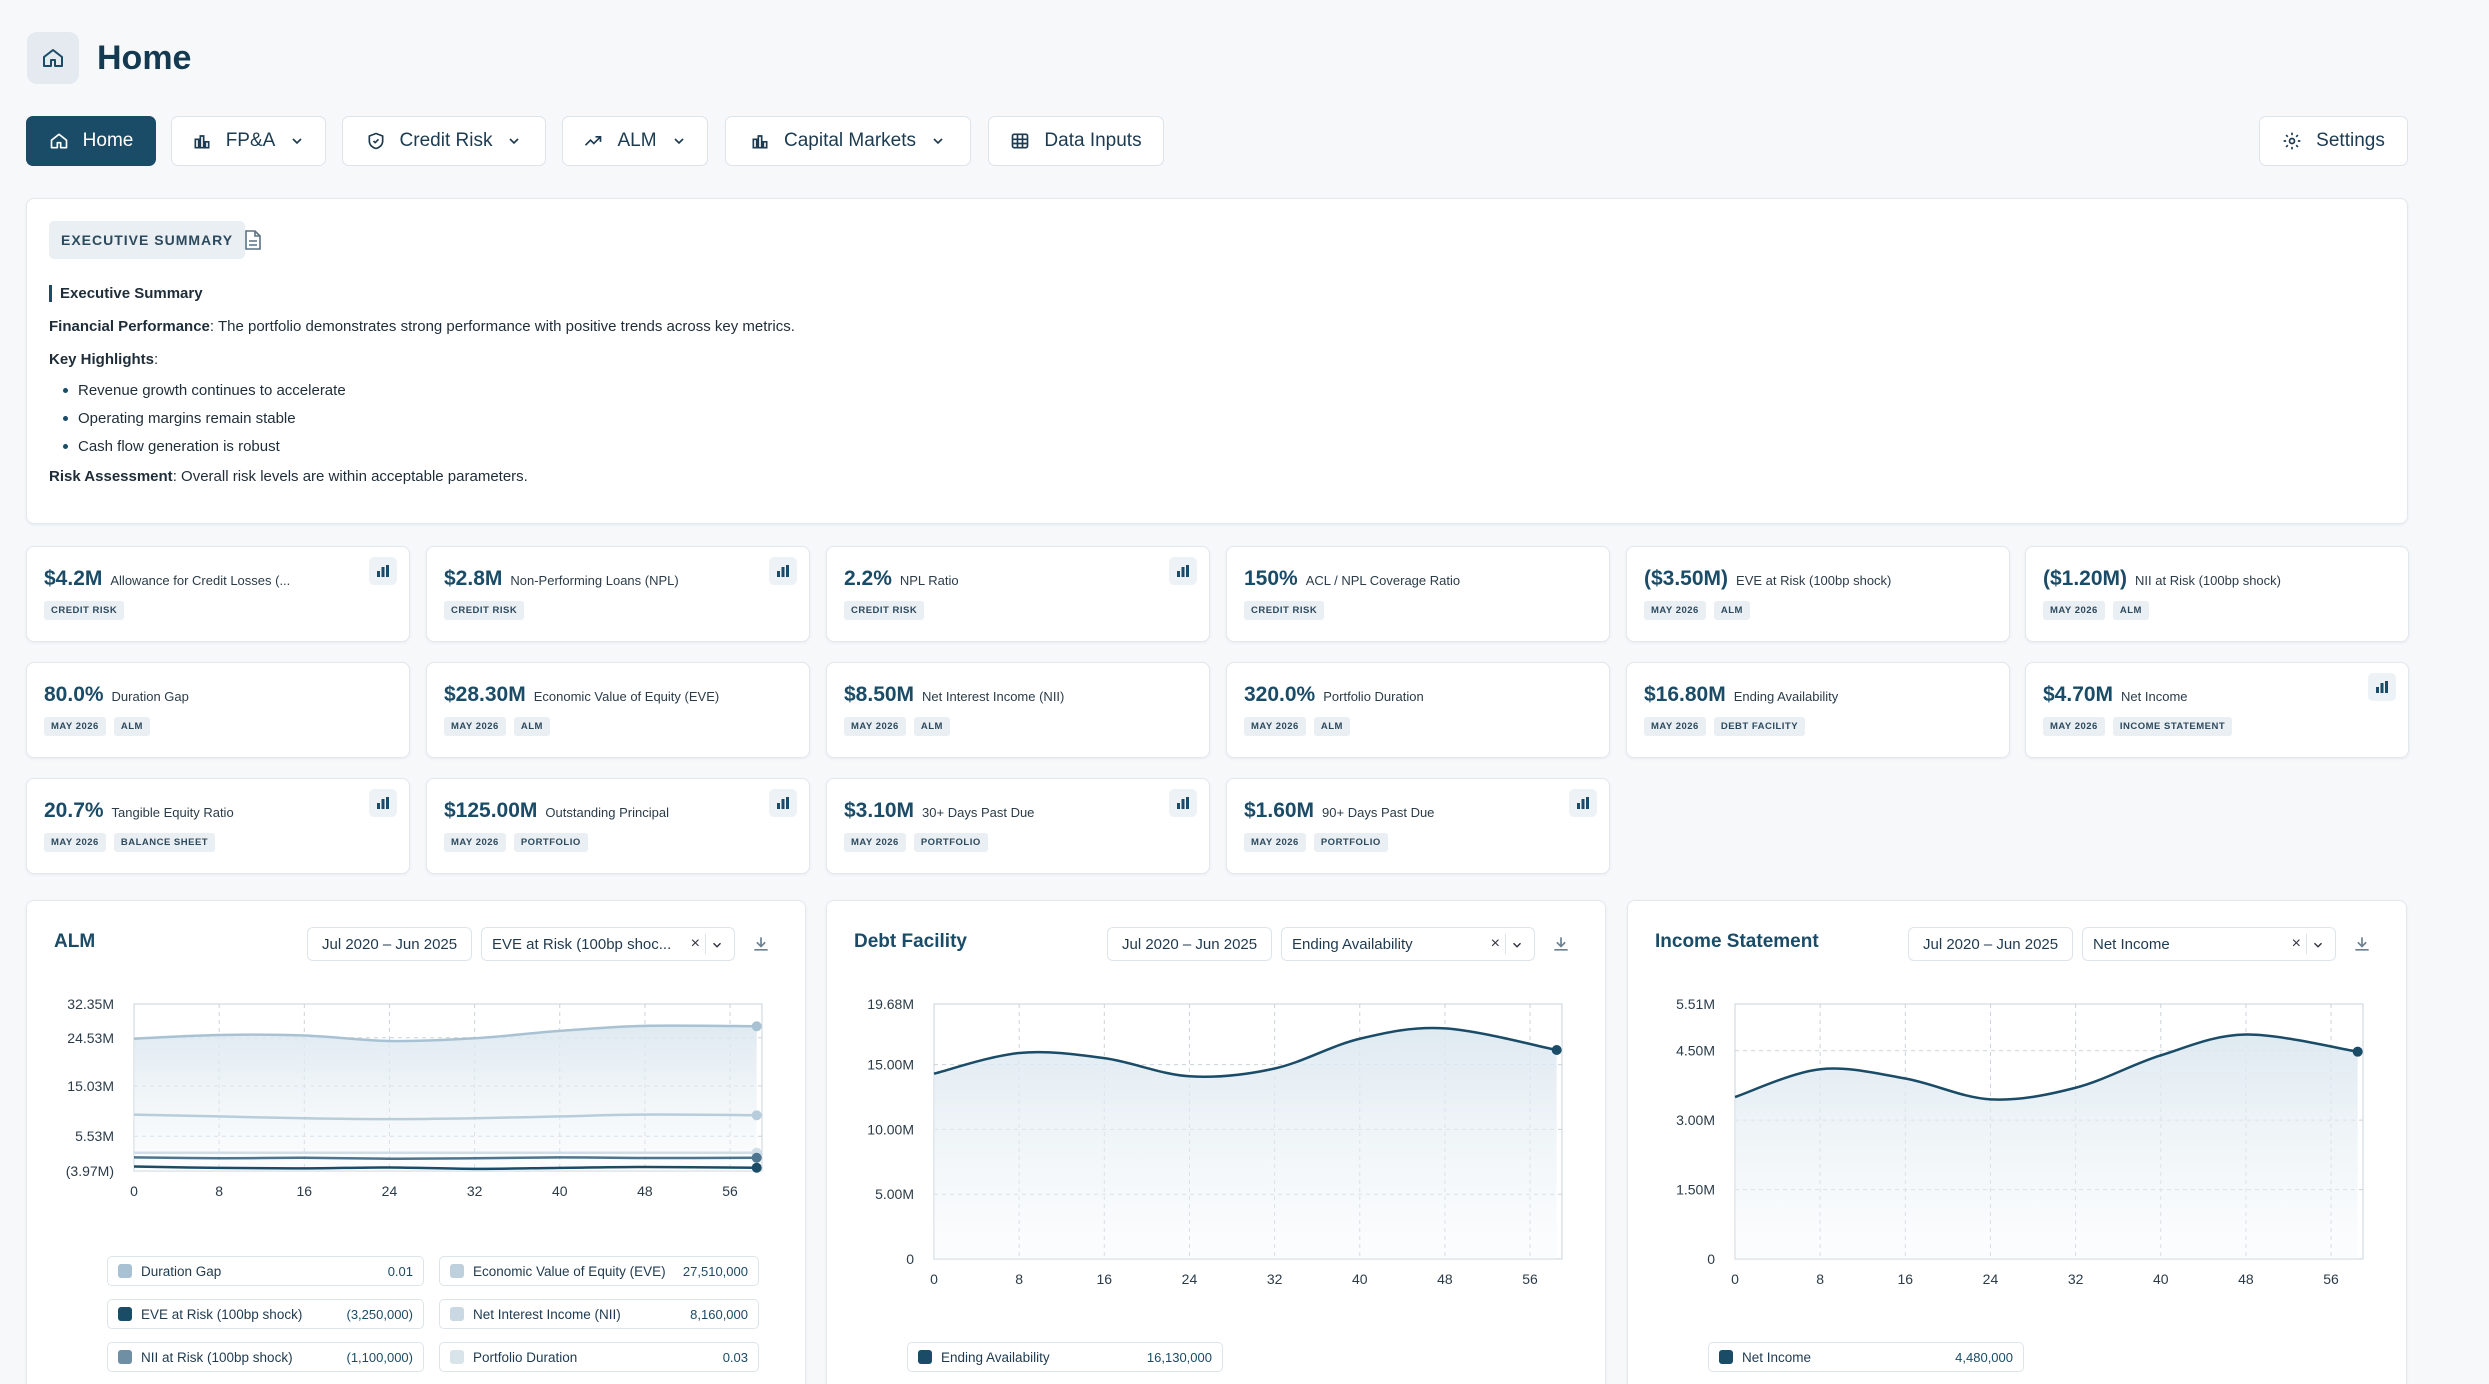 This screenshot has height=1384, width=2489. What do you see at coordinates (265, 1271) in the screenshot?
I see `legend-item: Duration Gap 0.01` at bounding box center [265, 1271].